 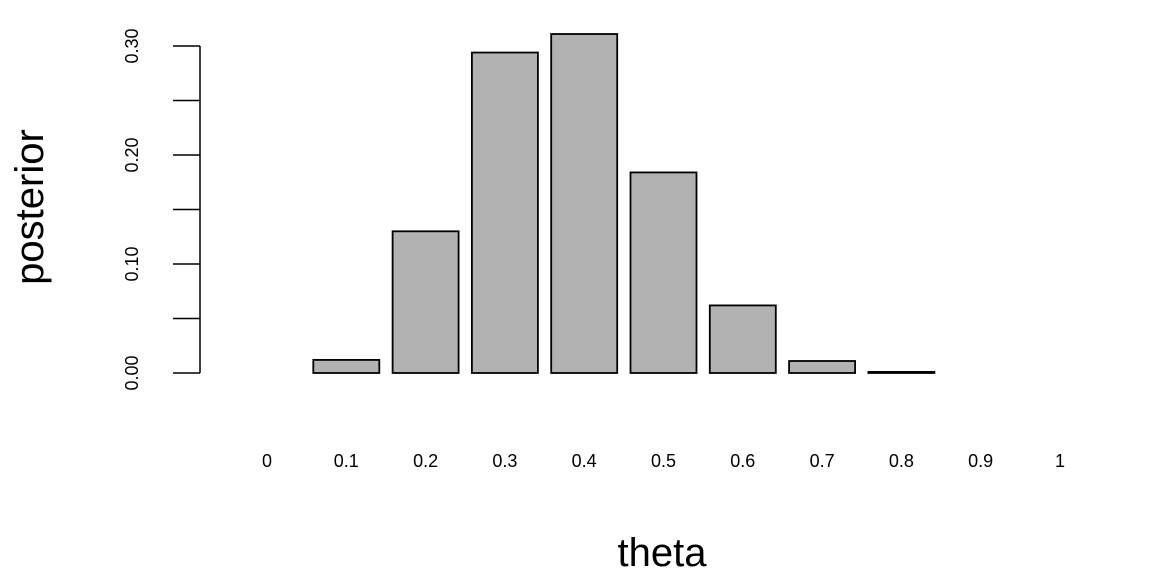 What do you see at coordinates (504, 212) in the screenshot?
I see `bar-0.3` at bounding box center [504, 212].